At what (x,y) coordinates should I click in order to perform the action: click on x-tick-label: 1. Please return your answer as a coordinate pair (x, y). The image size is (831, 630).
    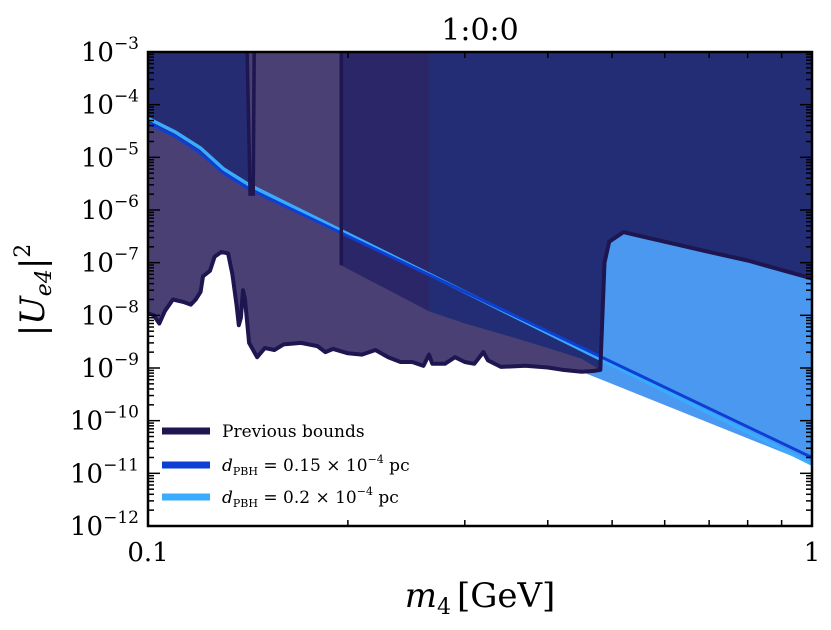
    Looking at the image, I should click on (812, 553).